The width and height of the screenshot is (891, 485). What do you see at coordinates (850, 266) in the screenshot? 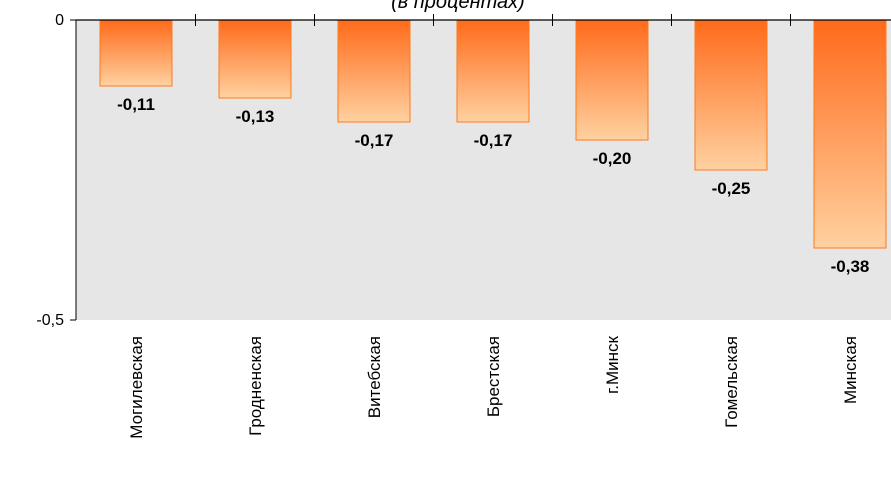
I see `data-label-7: -0,38` at bounding box center [850, 266].